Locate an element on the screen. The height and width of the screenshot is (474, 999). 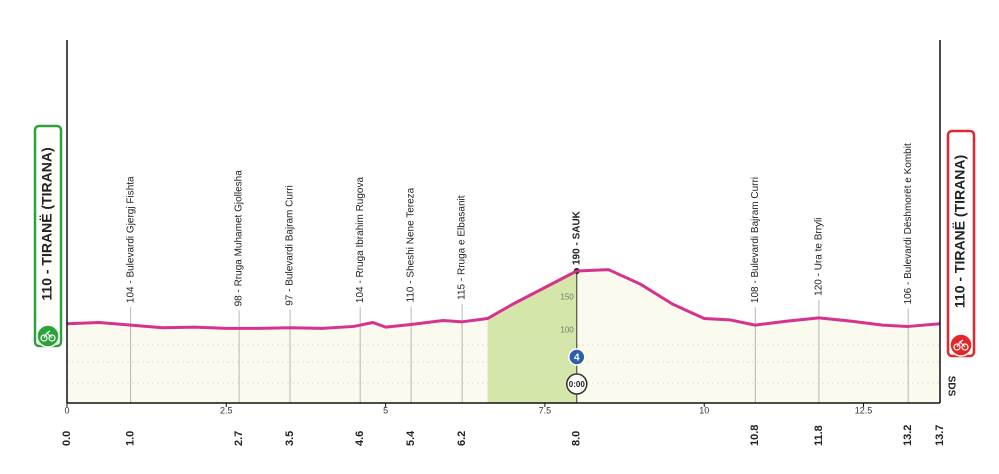
finish-icon is located at coordinates (961, 345).